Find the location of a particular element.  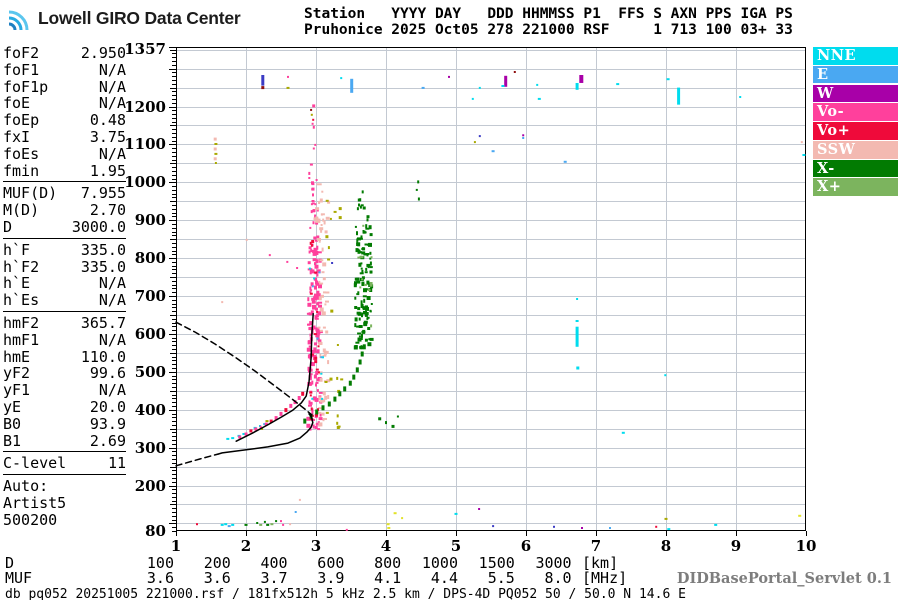

echo-bar is located at coordinates (577, 86).